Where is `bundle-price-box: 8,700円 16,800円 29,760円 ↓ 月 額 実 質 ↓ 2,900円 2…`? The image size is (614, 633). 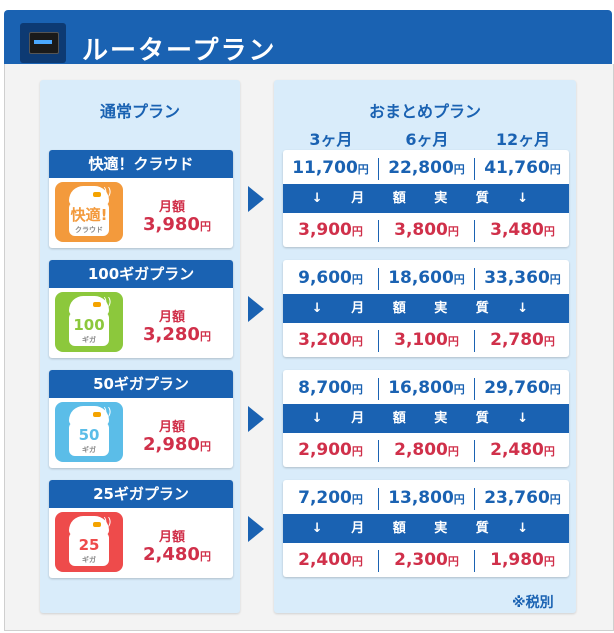 bundle-price-box: 8,700円 16,800円 29,760円 ↓ 月 額 実 質 ↓ 2,900円 2… is located at coordinates (426, 418).